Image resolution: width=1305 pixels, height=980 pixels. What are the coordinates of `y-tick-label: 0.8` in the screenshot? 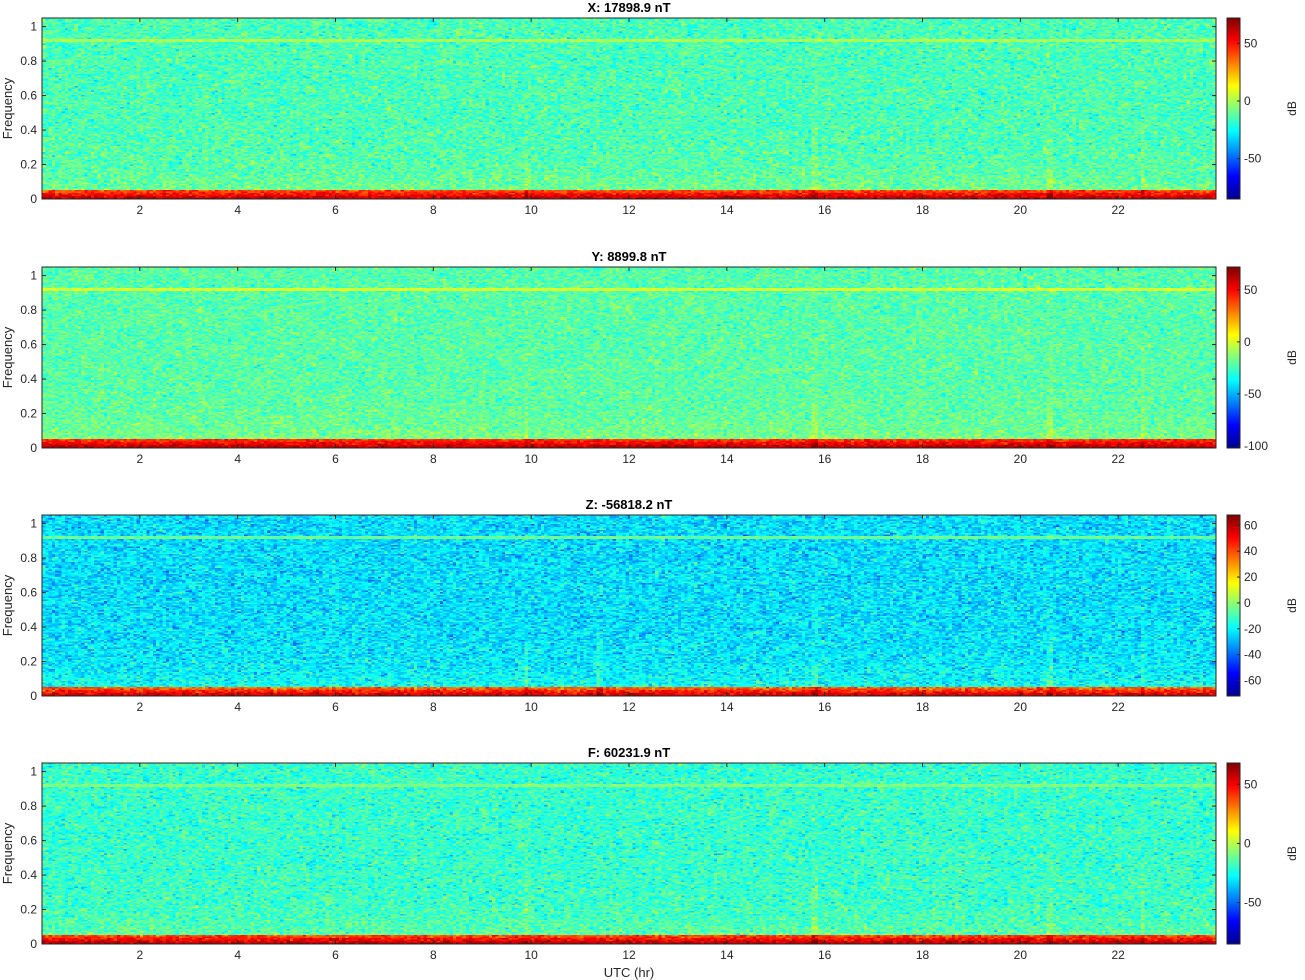 It's located at (28, 558).